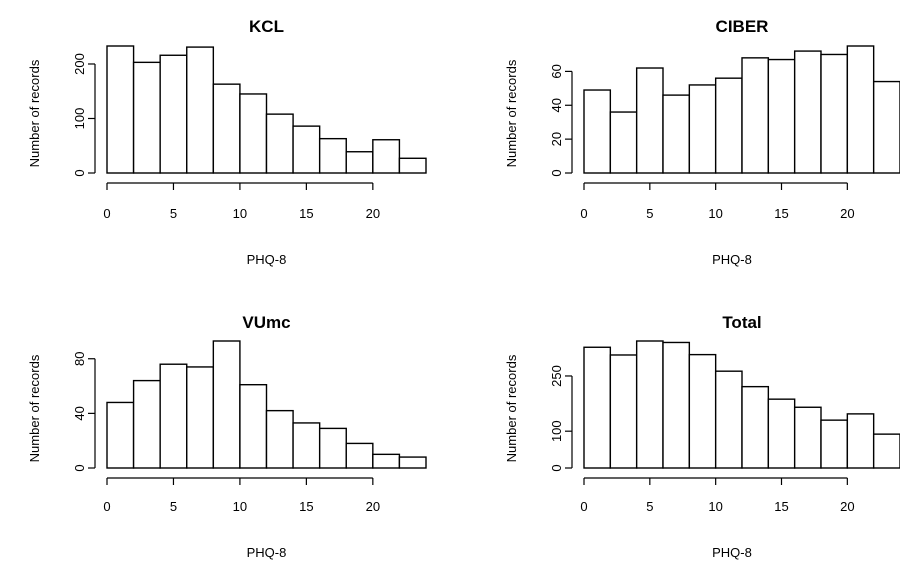 This screenshot has height=565, width=900. I want to click on y-tick-label: 60, so click(556, 71).